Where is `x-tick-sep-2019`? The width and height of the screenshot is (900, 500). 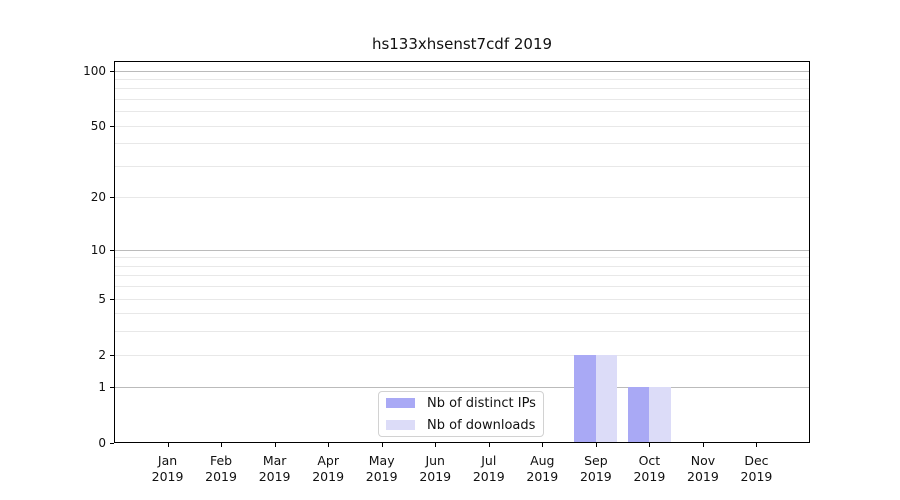 x-tick-sep-2019 is located at coordinates (596, 445).